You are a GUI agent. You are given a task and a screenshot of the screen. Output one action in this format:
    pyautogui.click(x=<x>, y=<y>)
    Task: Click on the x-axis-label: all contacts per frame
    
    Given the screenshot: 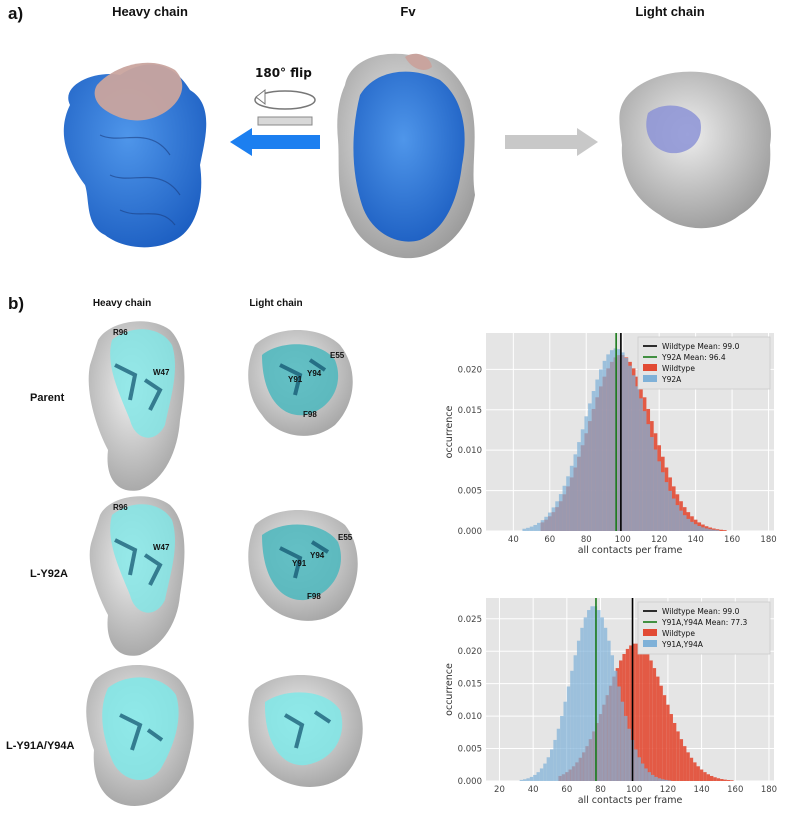 What is the action you would take?
    pyautogui.click(x=630, y=800)
    